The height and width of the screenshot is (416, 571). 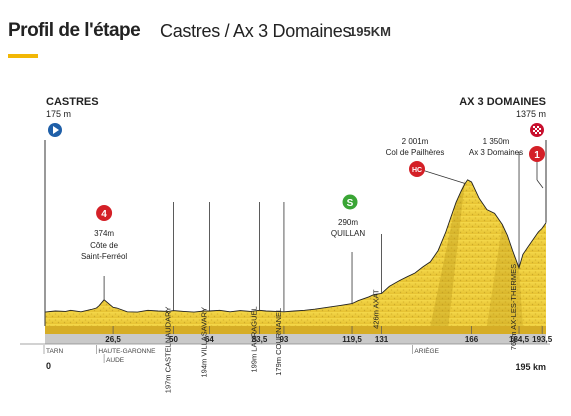 What do you see at coordinates (104, 245) in the screenshot?
I see `climb-name: Côte de` at bounding box center [104, 245].